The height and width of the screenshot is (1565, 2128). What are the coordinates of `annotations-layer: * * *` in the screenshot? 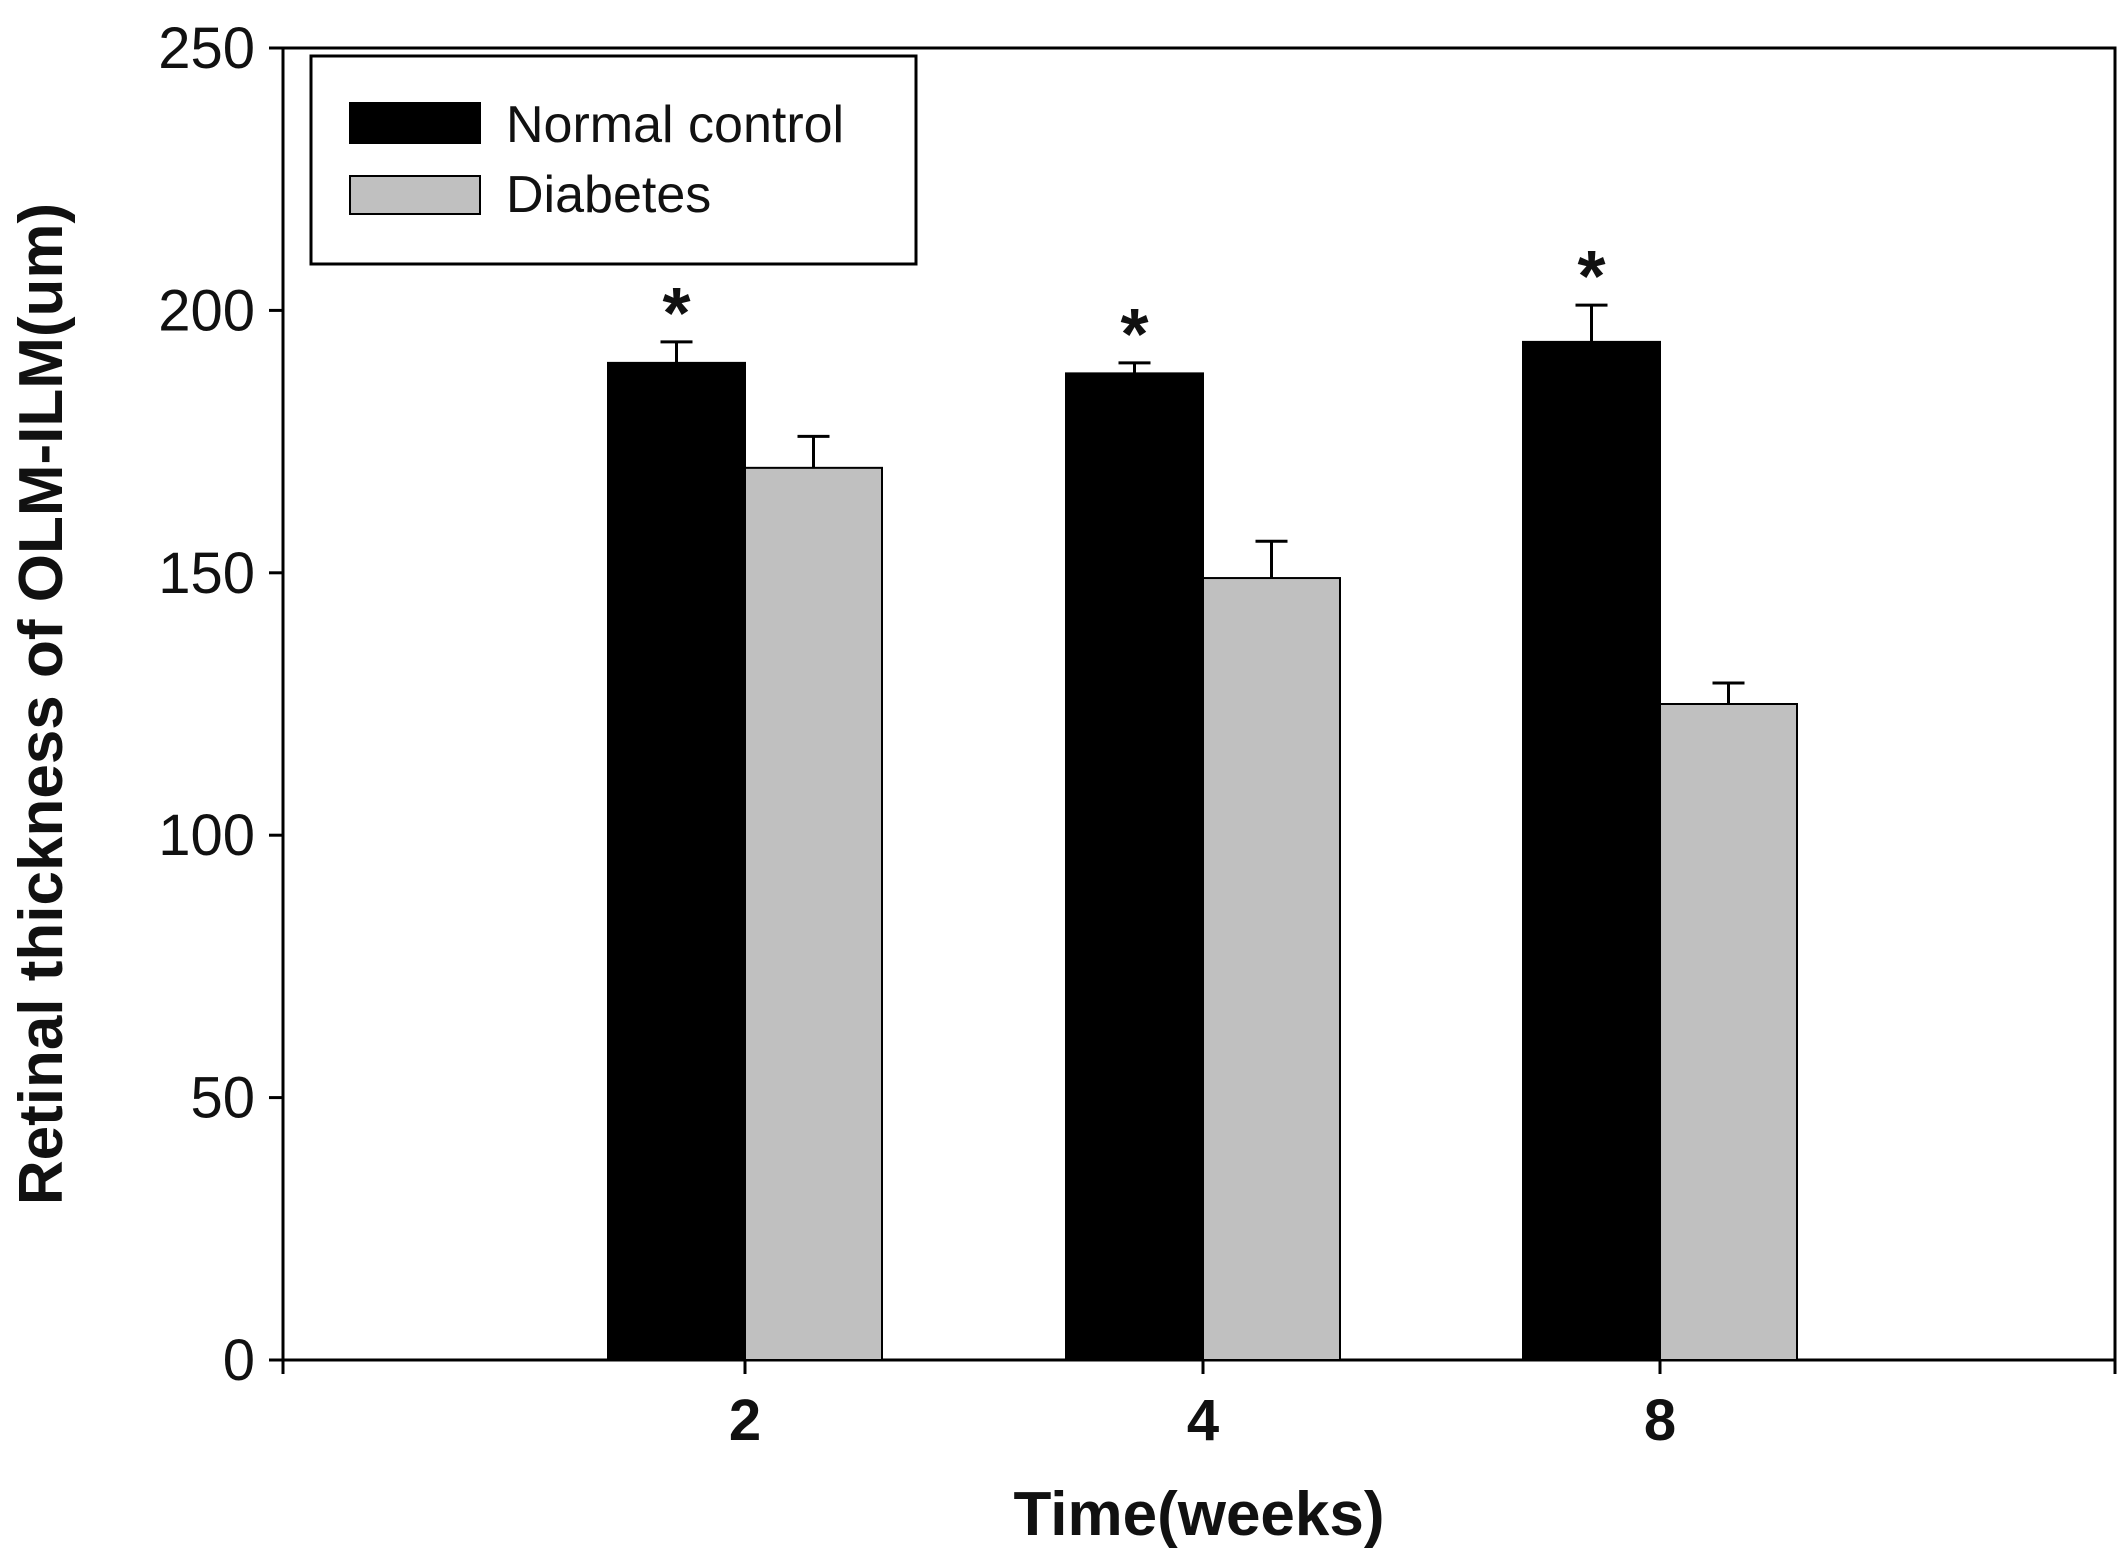 It's located at (1133, 306).